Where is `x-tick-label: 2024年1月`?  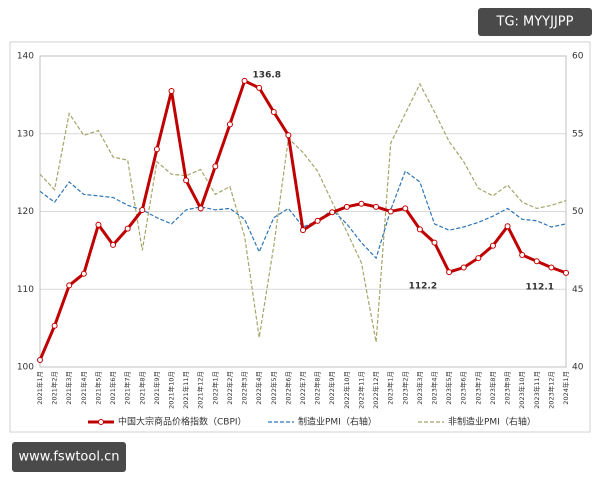 x-tick-label: 2024年1月 is located at coordinates (565, 388).